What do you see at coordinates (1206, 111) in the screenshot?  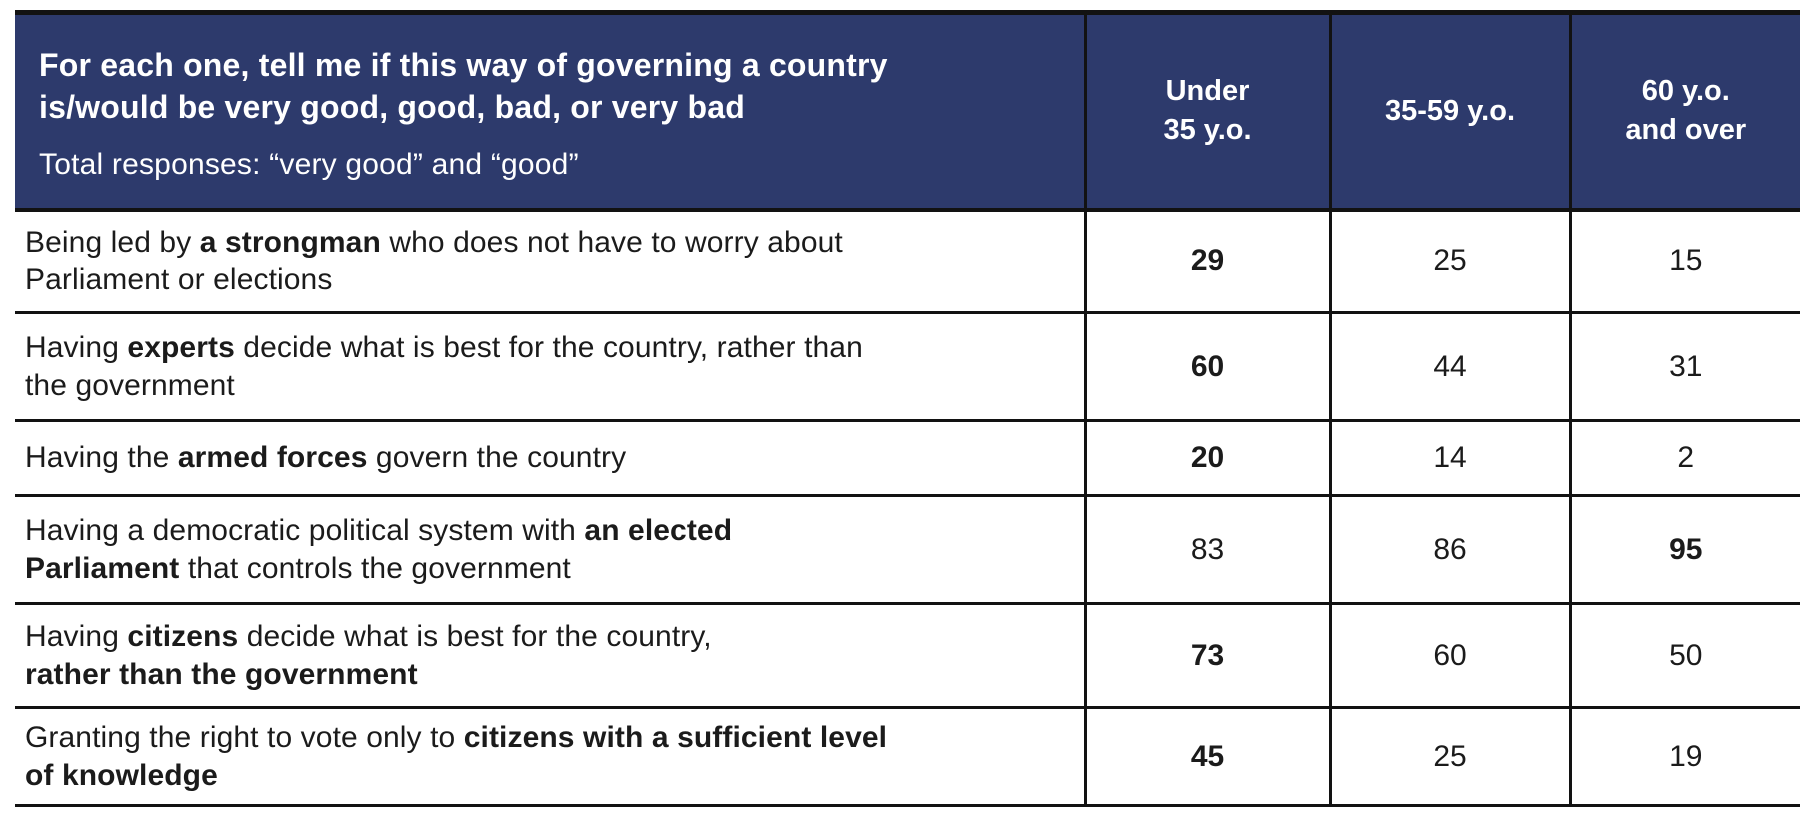 I see `column-header-under-35: Under 35 y.o.` at bounding box center [1206, 111].